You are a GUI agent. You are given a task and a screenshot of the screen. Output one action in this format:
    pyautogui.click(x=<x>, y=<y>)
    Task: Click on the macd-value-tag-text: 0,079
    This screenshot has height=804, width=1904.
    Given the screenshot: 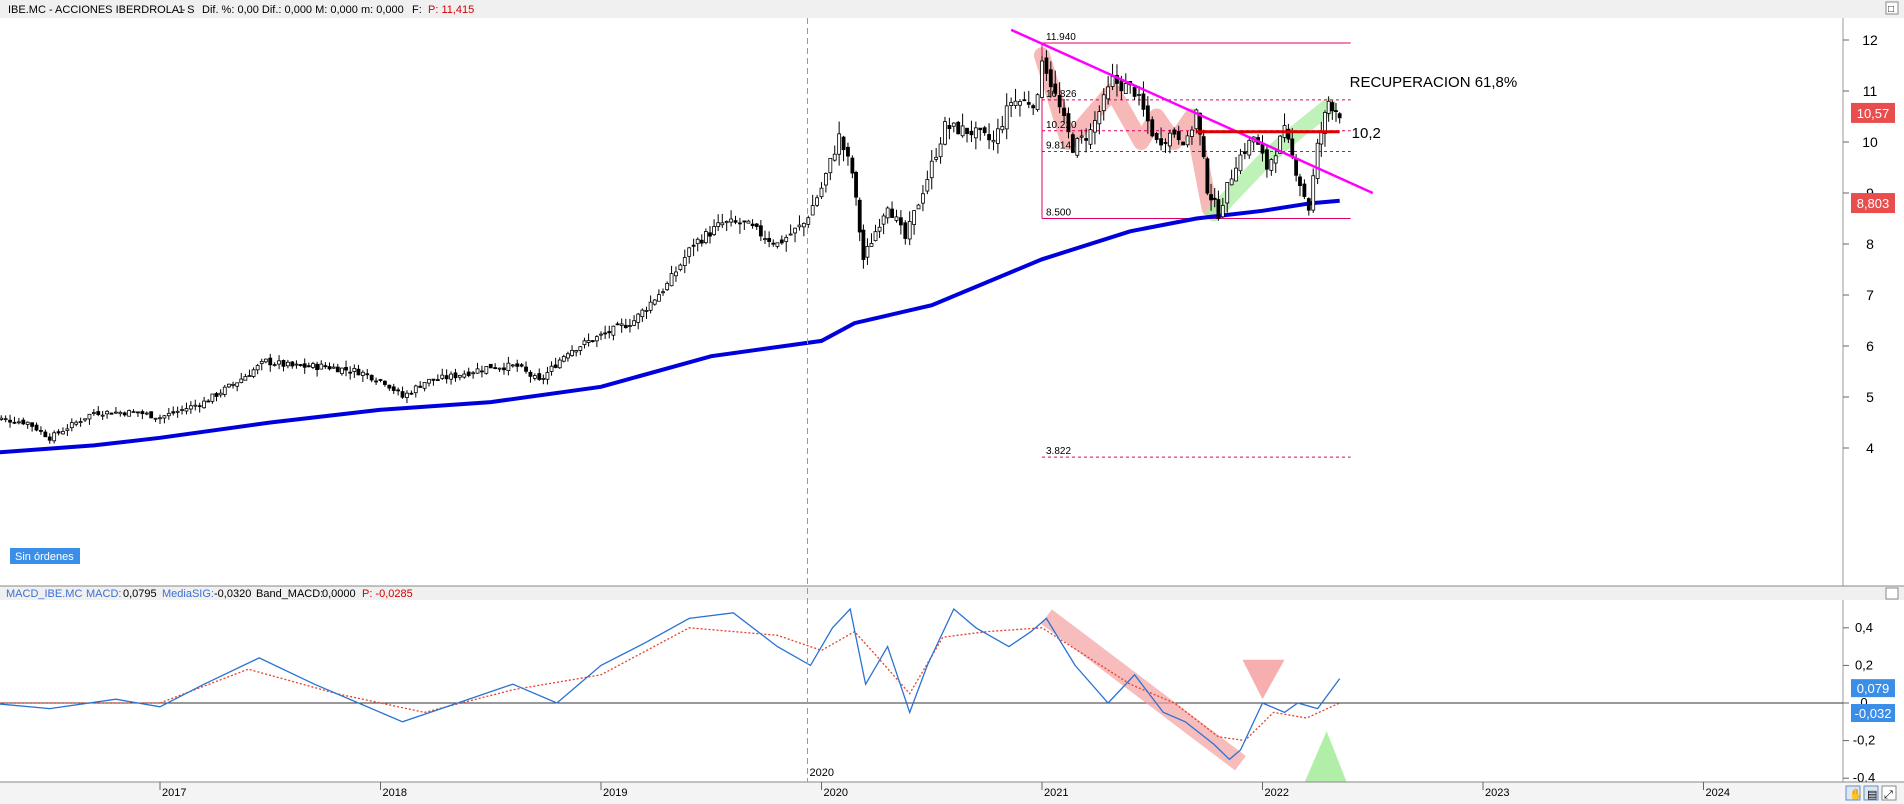 What is the action you would take?
    pyautogui.click(x=1873, y=688)
    